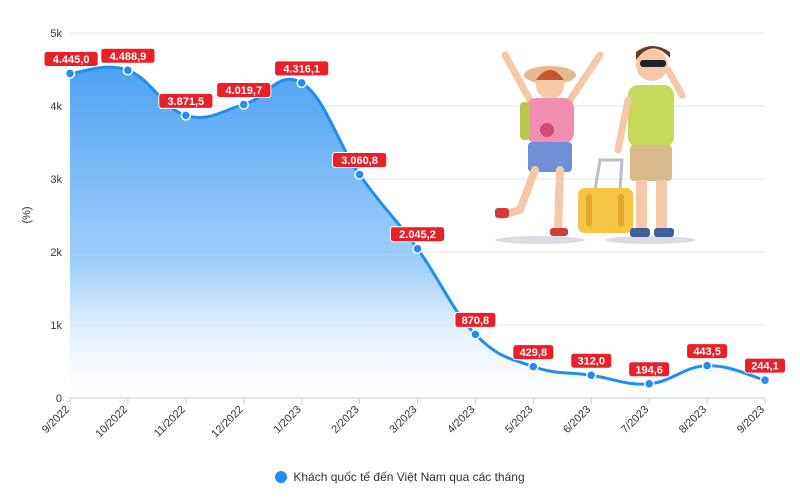 The image size is (800, 500). Describe the element at coordinates (170, 422) in the screenshot. I see `x-tick-label: 11/2022` at that location.